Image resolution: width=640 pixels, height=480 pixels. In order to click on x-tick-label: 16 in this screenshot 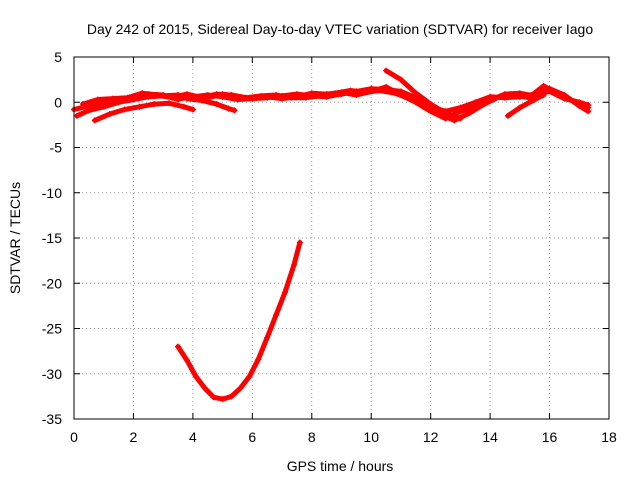, I will do `click(550, 437)`.